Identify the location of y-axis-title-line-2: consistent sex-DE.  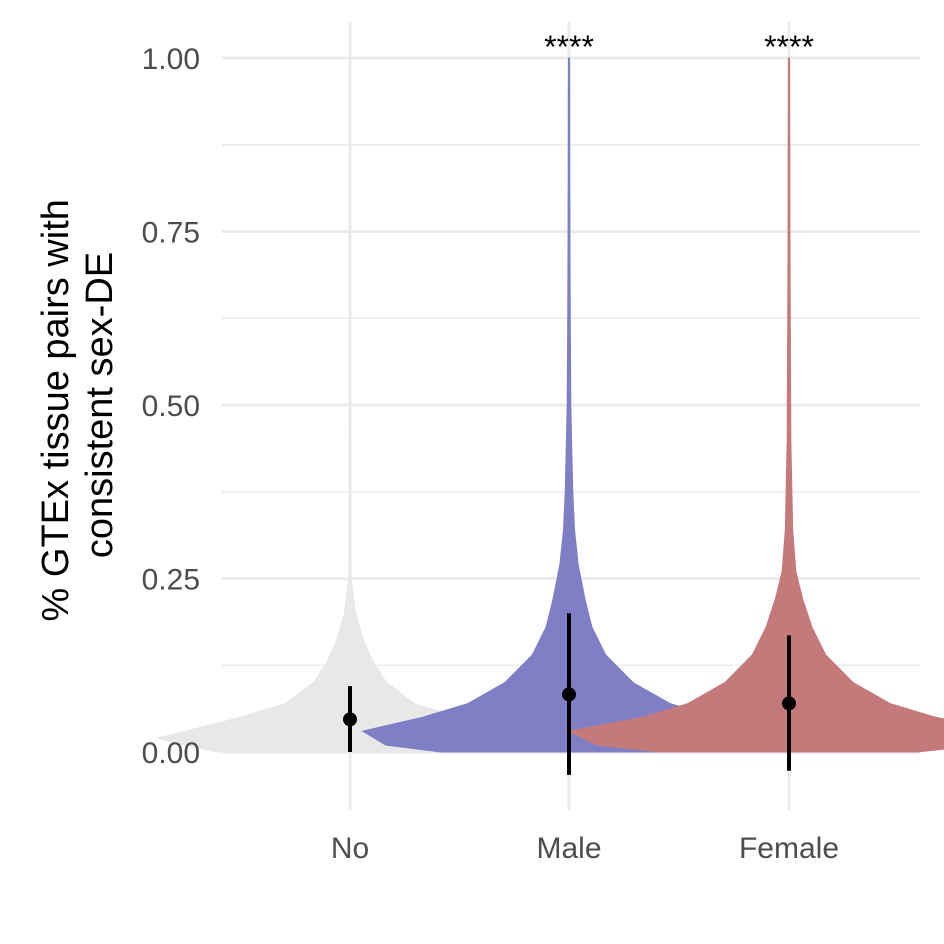
(100, 405).